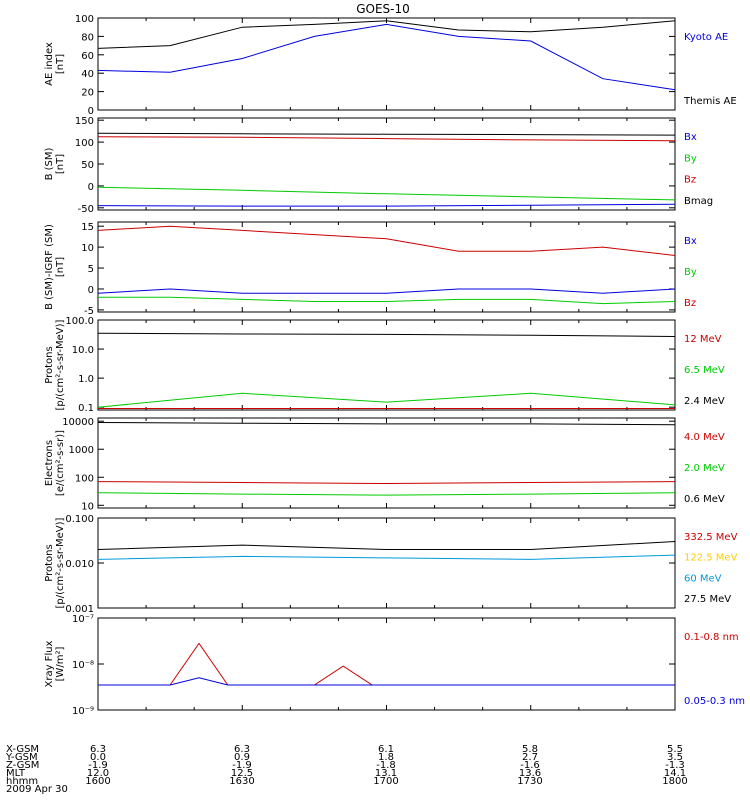  Describe the element at coordinates (703, 578) in the screenshot. I see `legend-entry: 60 MeV` at that location.